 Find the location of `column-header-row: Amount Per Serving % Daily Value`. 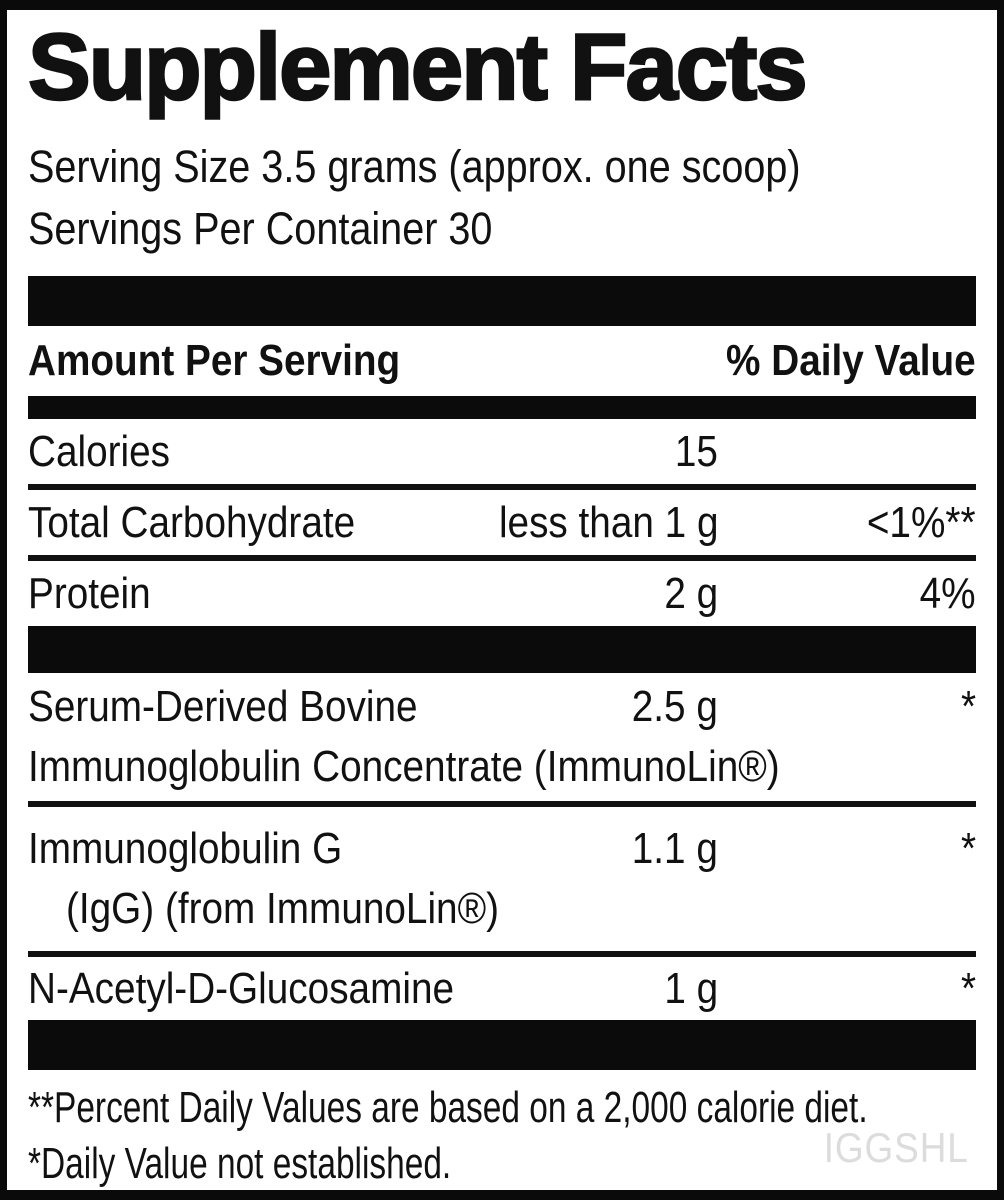

column-header-row: Amount Per Serving % Daily Value is located at coordinates (502, 361).